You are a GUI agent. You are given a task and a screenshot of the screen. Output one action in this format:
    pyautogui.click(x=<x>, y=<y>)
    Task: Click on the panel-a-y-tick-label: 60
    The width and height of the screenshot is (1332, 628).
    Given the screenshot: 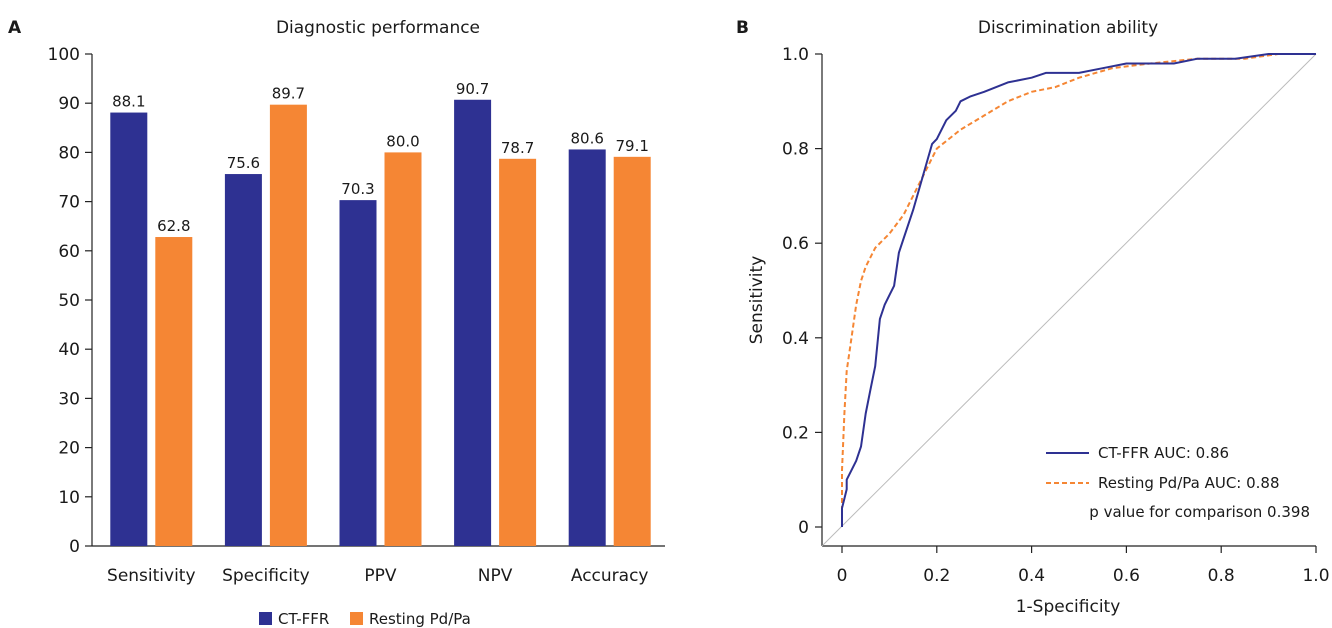 What is the action you would take?
    pyautogui.click(x=69, y=252)
    